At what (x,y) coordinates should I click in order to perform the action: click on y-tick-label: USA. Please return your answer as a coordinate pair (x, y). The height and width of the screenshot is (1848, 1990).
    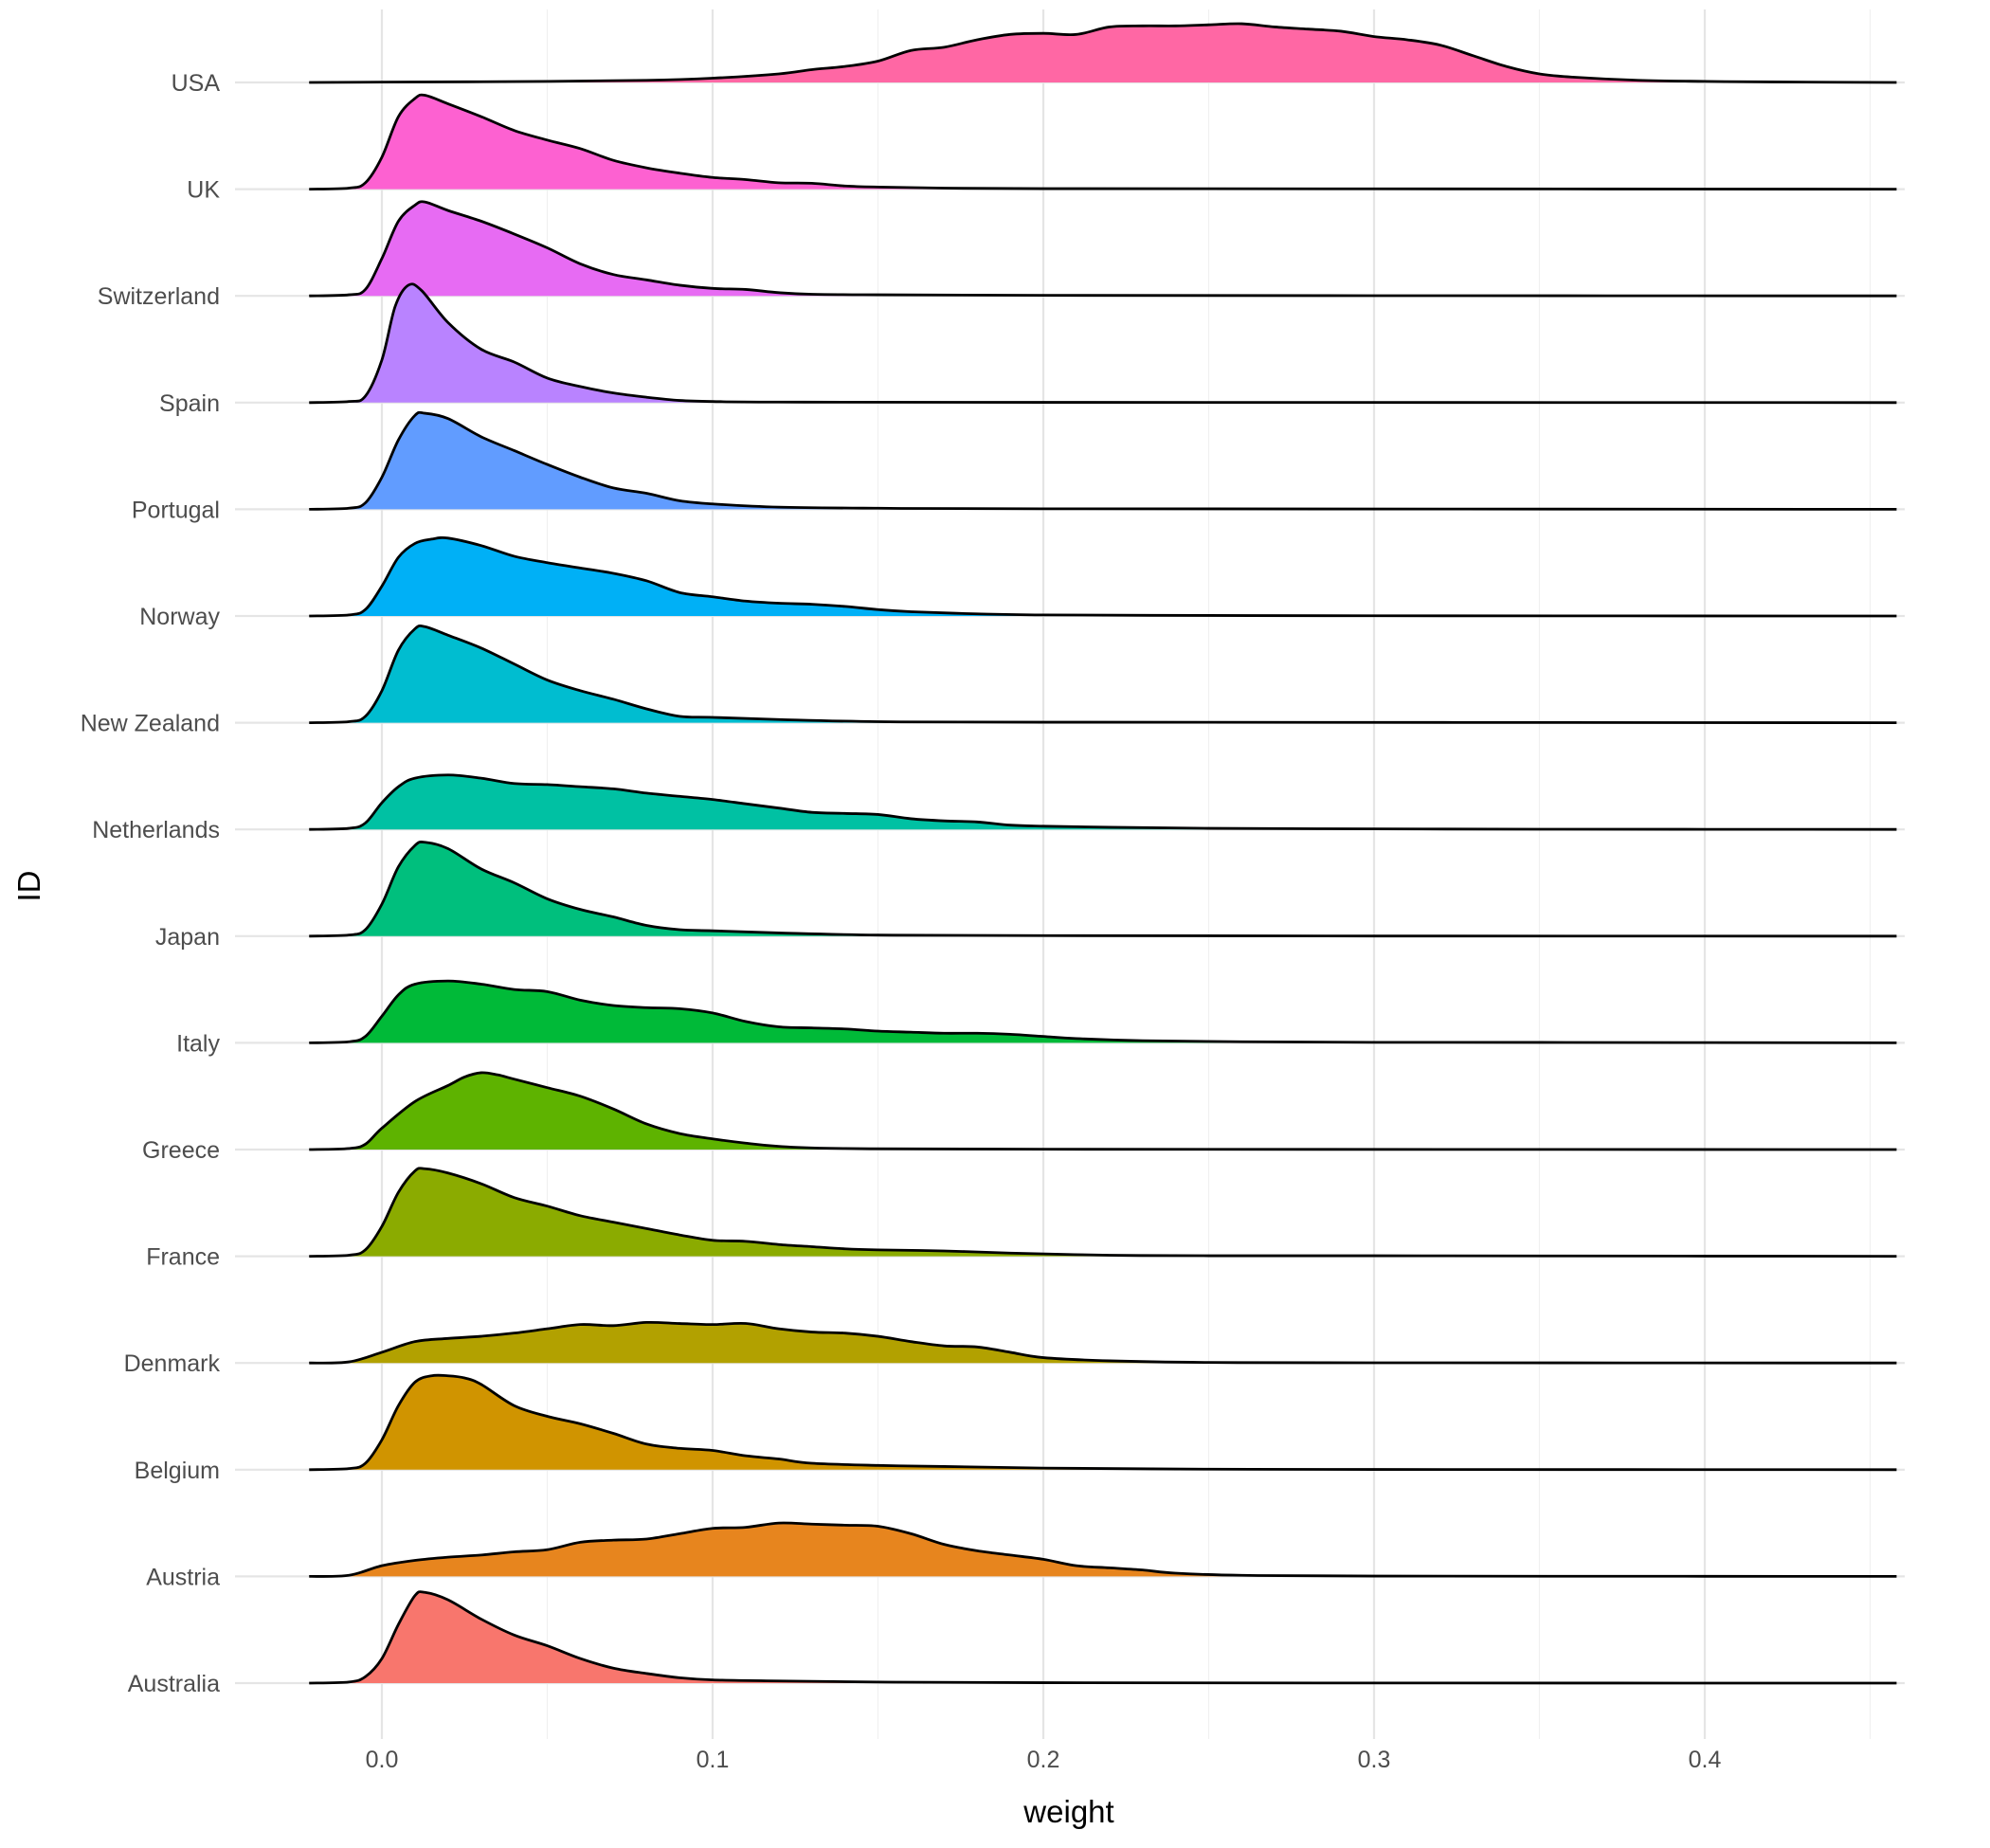
    Looking at the image, I should click on (196, 83).